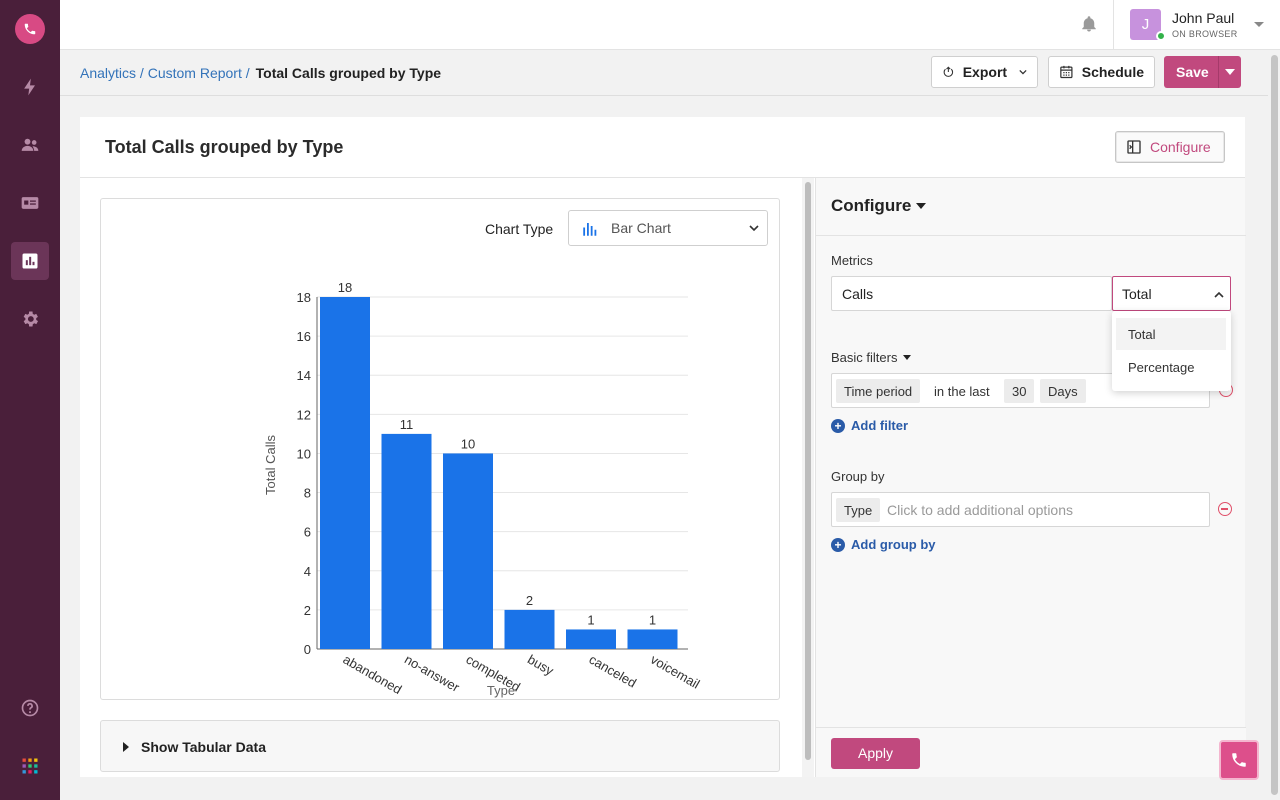 The height and width of the screenshot is (800, 1280). What do you see at coordinates (203, 747) in the screenshot?
I see `show-tabular-data-label: Show Tabular Data` at bounding box center [203, 747].